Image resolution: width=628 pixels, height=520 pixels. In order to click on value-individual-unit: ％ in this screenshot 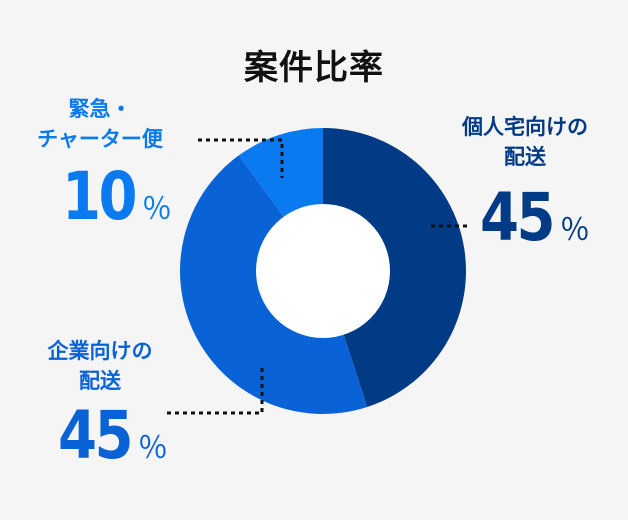, I will do `click(574, 230)`.